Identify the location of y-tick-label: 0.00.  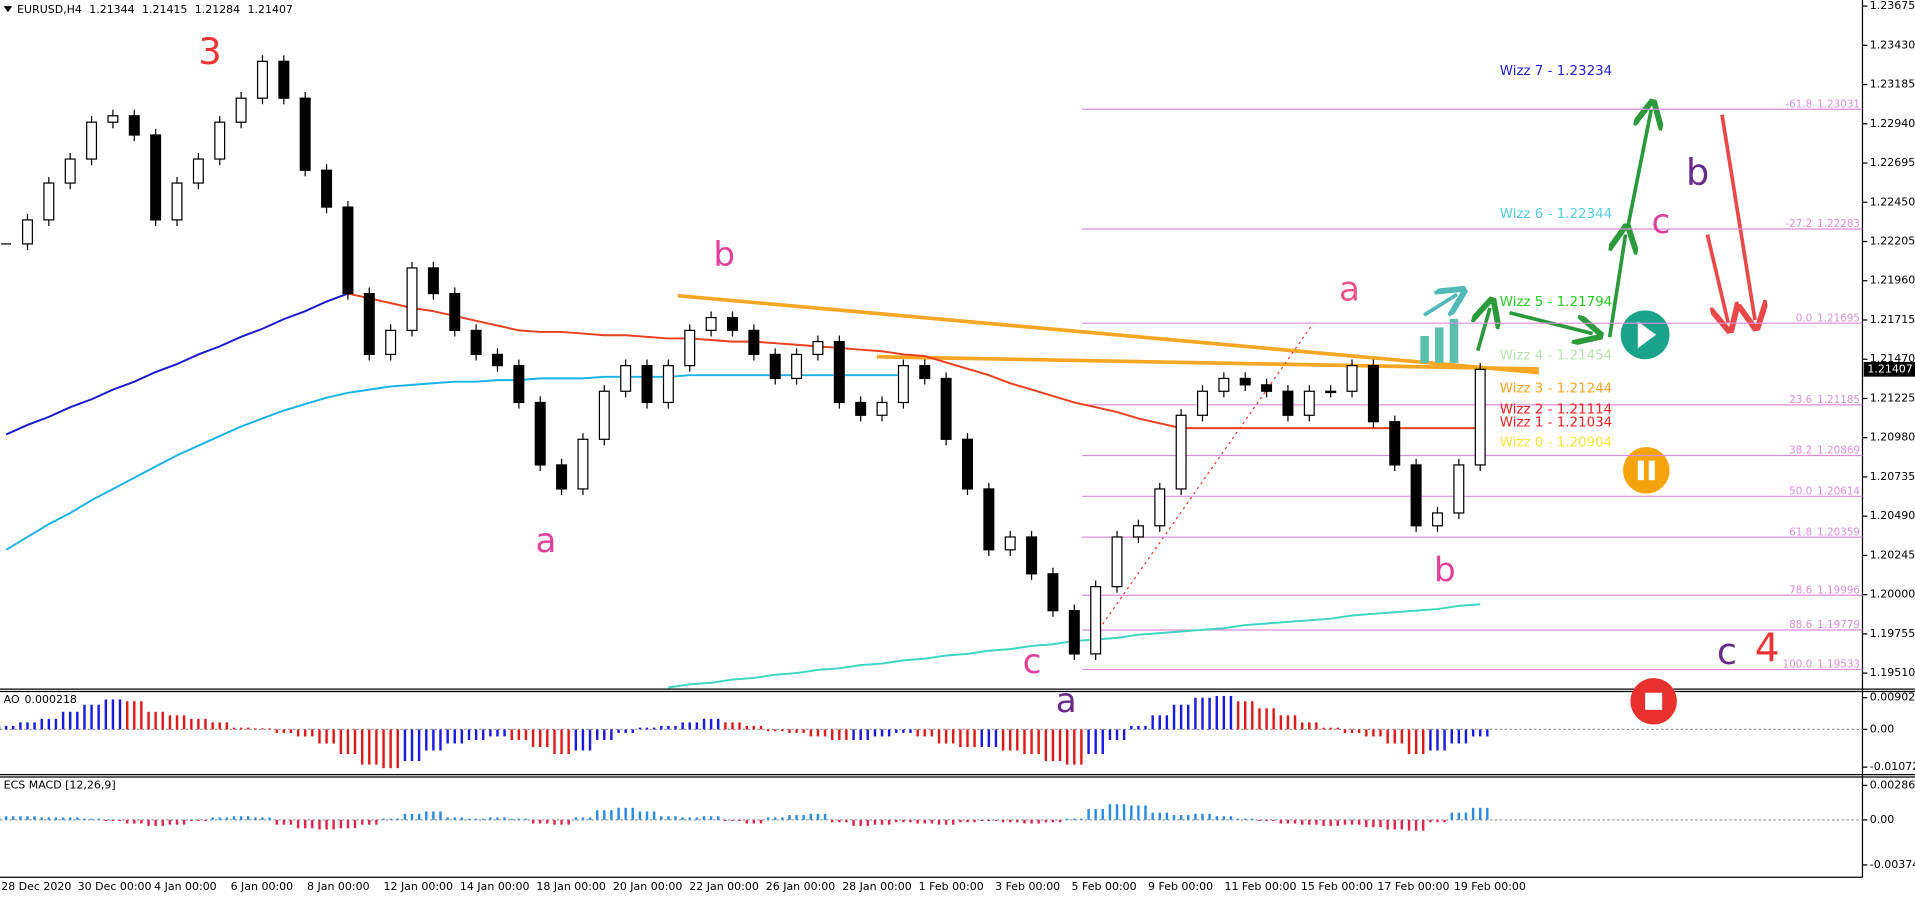
(1882, 819).